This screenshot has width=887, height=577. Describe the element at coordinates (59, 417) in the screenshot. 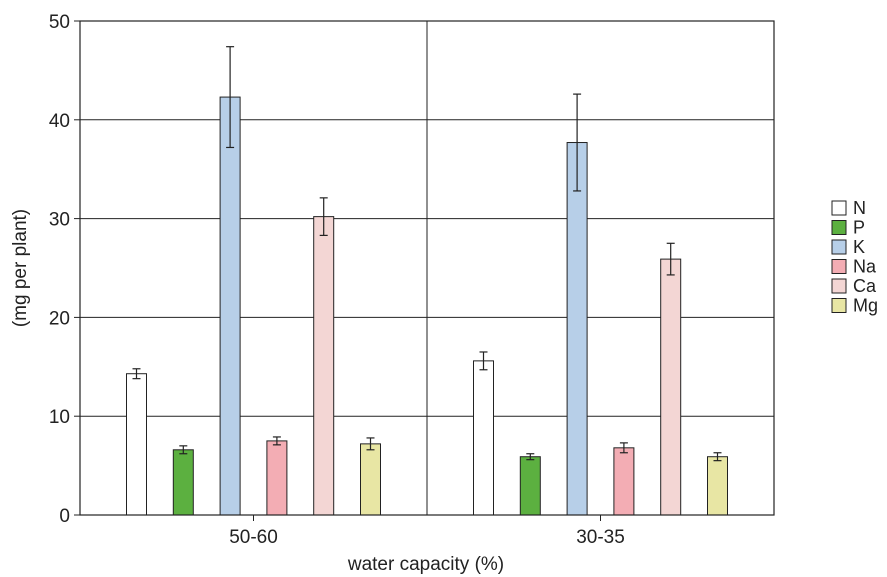

I see `y-tick-label: 10` at that location.